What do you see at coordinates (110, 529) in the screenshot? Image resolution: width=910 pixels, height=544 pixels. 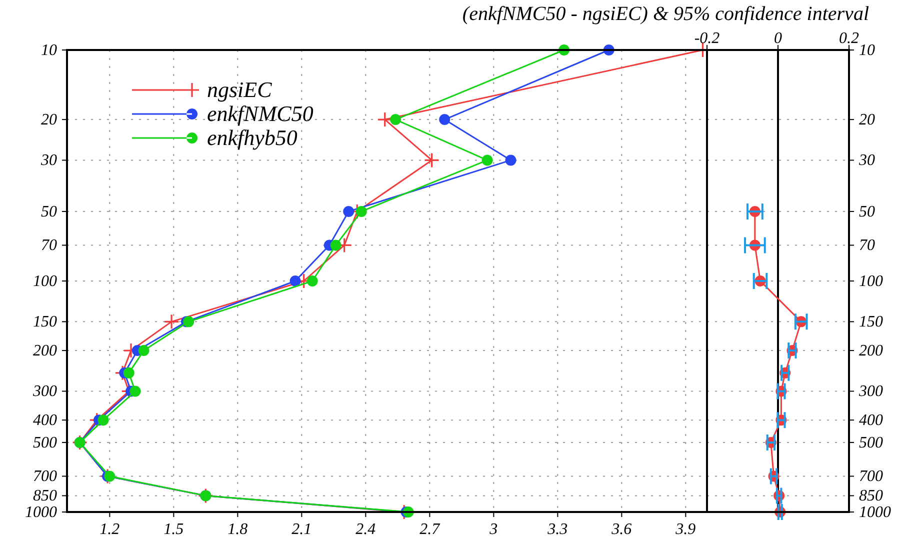 I see `x-tick-label: 1.2` at bounding box center [110, 529].